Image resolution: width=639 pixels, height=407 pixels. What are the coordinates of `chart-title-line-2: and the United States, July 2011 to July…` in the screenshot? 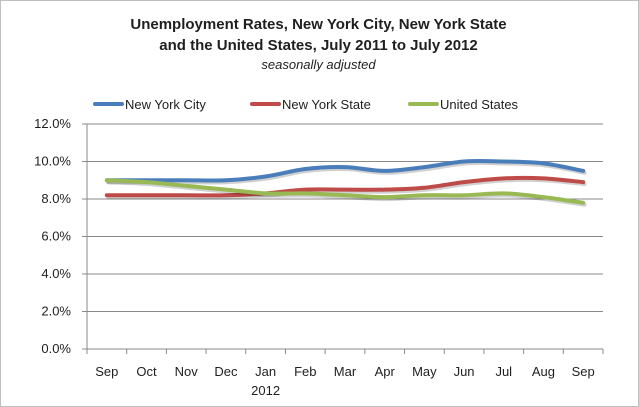 It's located at (318, 45).